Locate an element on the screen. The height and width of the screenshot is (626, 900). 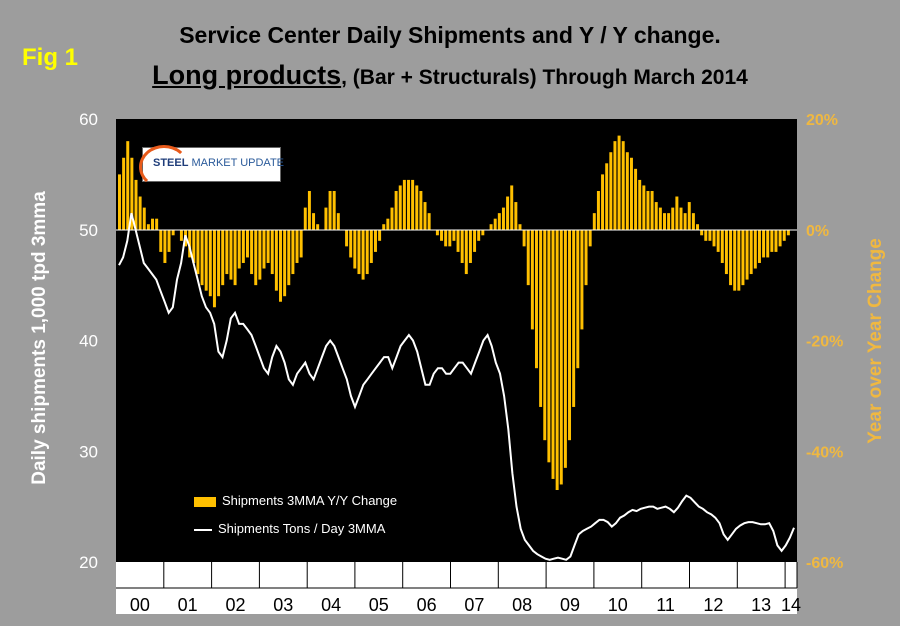
logo-arc-icon is located at coordinates (164, 167).